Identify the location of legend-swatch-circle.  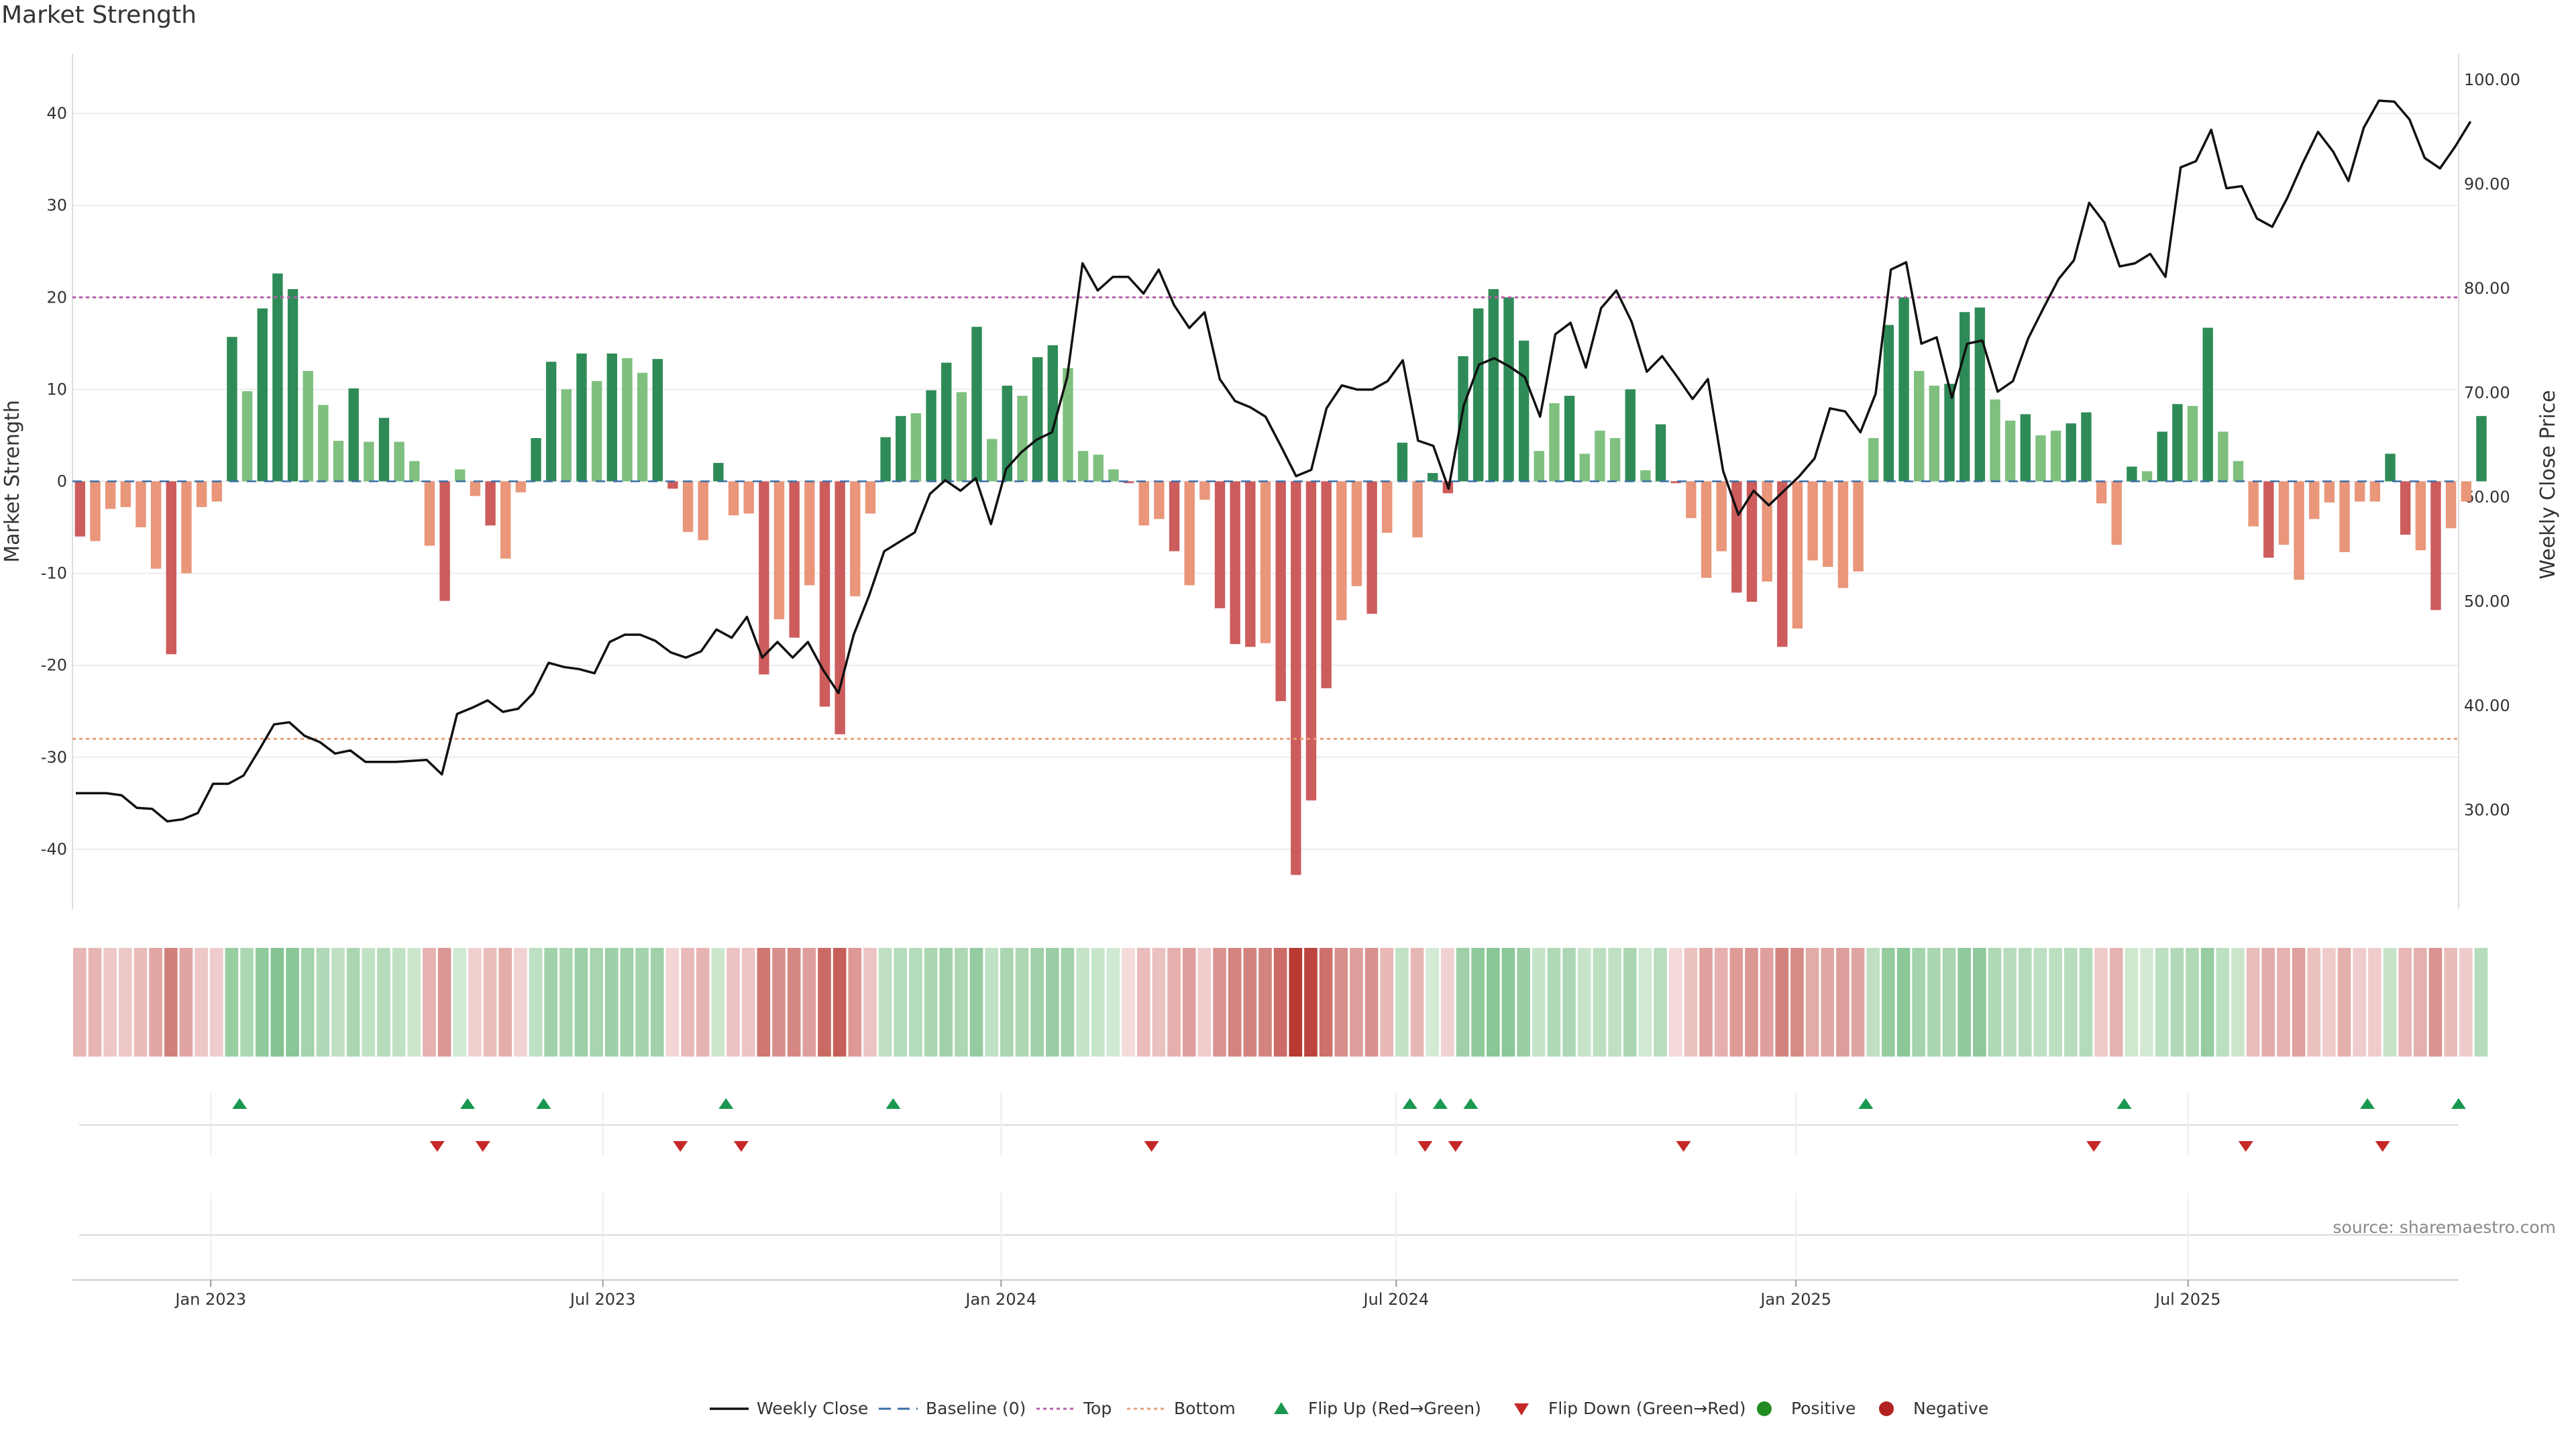
(1886, 1408).